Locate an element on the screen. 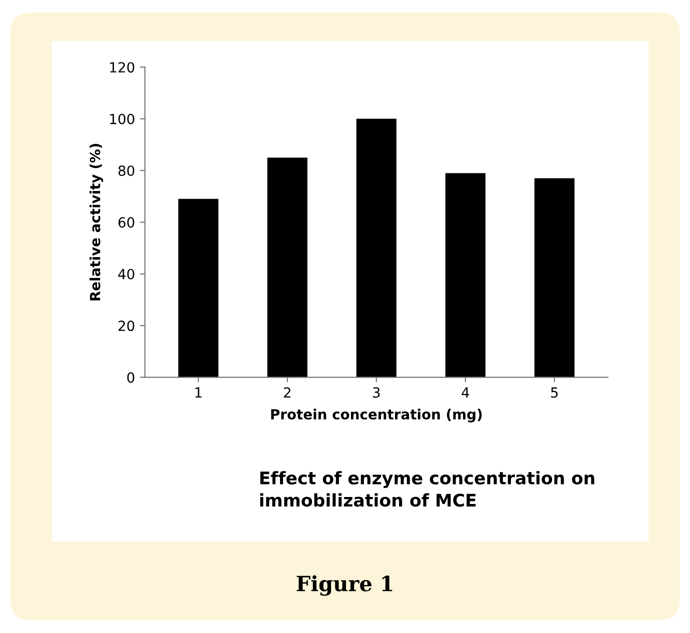 The image size is (690, 633). y-axis-title: Relative activity (%) is located at coordinates (97, 222).